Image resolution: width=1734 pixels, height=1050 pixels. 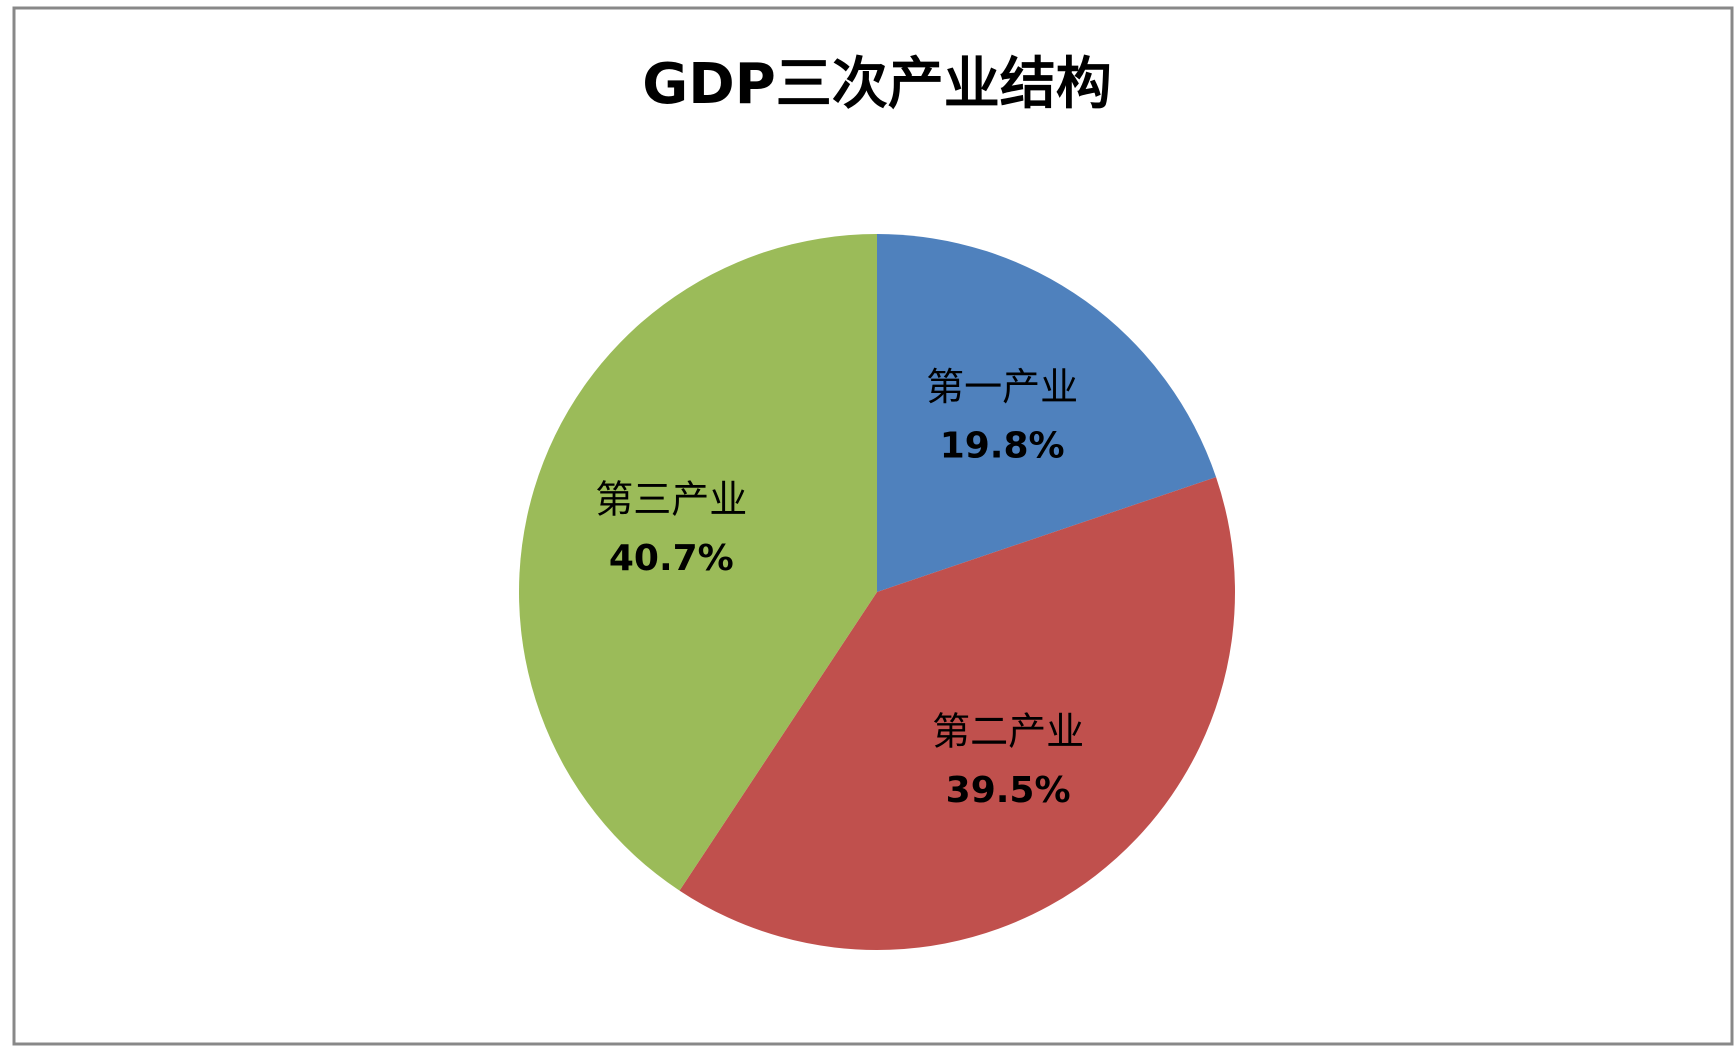 What do you see at coordinates (1008, 732) in the screenshot?
I see `slice-category-label: 第二产业` at bounding box center [1008, 732].